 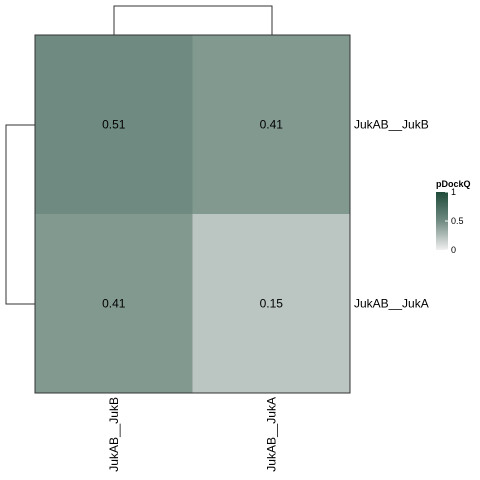 I want to click on column-label: JukAB__JukB, so click(x=114, y=434).